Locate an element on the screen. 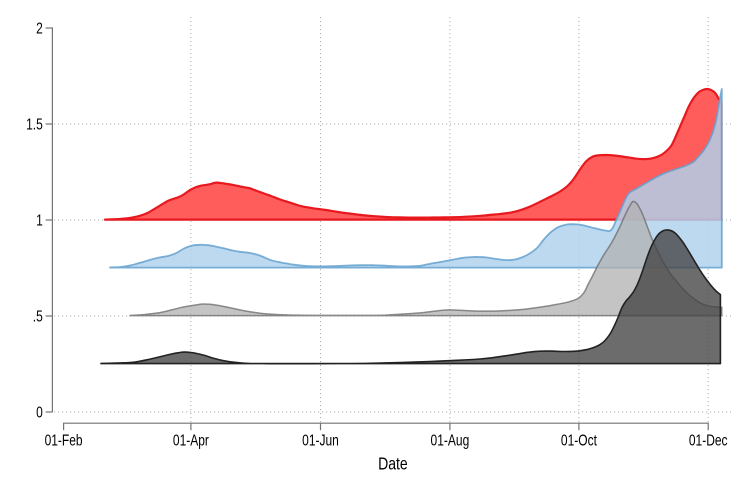 The image size is (750, 500). svg-text: Date is located at coordinates (393, 464).